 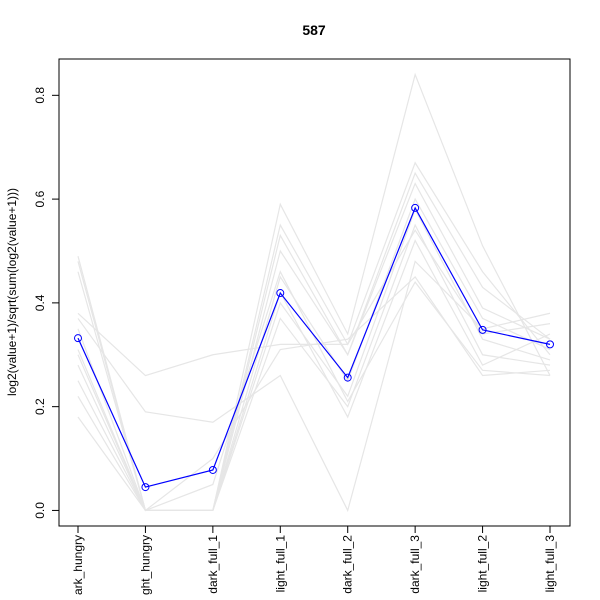 I want to click on y-tick-label: 0.6, so click(x=40, y=198).